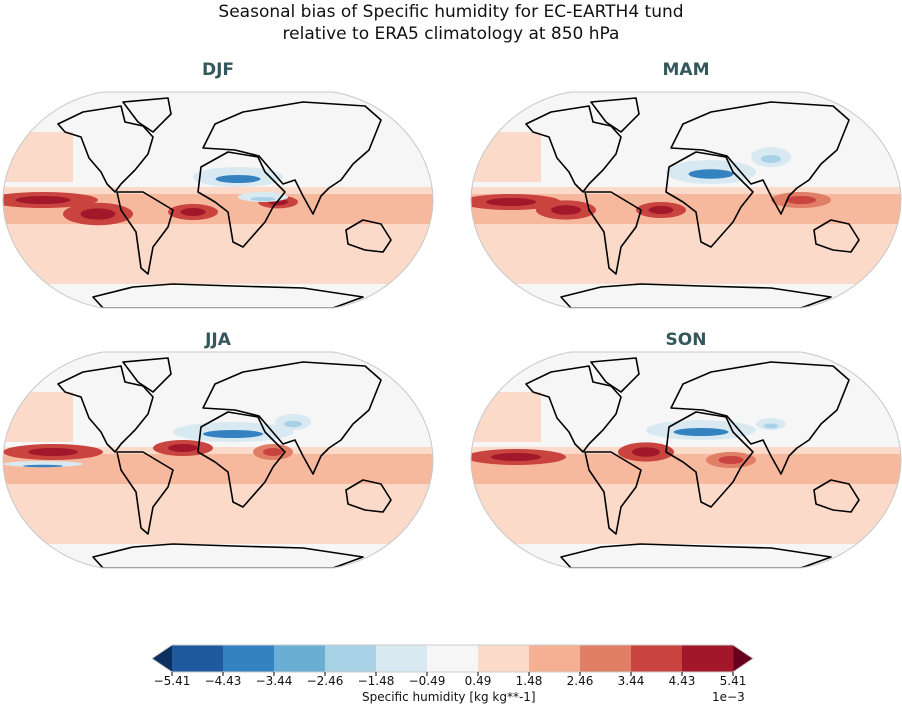  Describe the element at coordinates (449, 697) in the screenshot. I see `colorbar-label: Specific humidity [kg kg**-1]` at that location.